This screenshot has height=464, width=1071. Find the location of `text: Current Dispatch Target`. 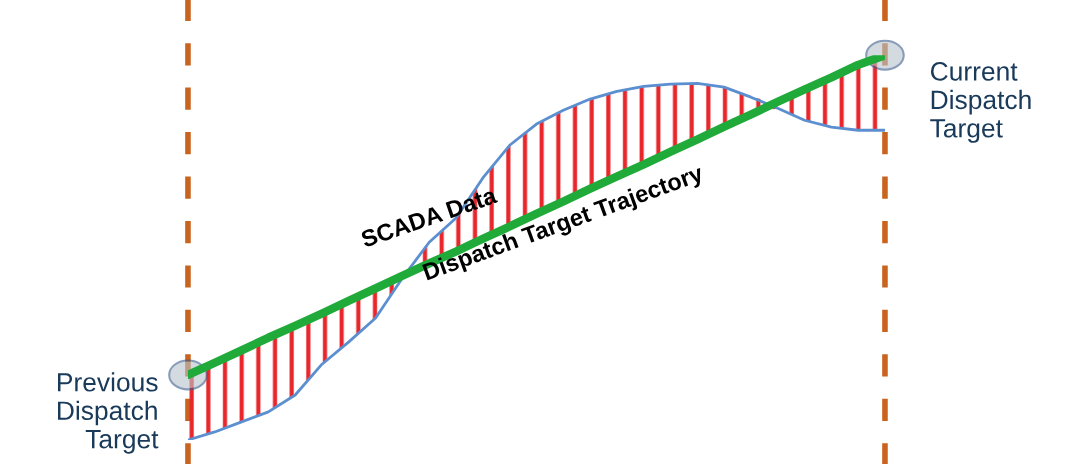

text: Current Dispatch Target is located at coordinates (980, 102).